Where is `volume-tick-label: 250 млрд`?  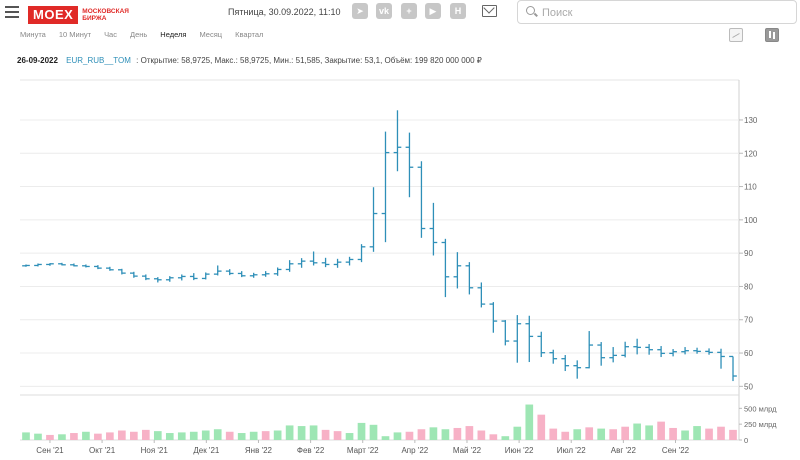 volume-tick-label: 250 млрд is located at coordinates (760, 424).